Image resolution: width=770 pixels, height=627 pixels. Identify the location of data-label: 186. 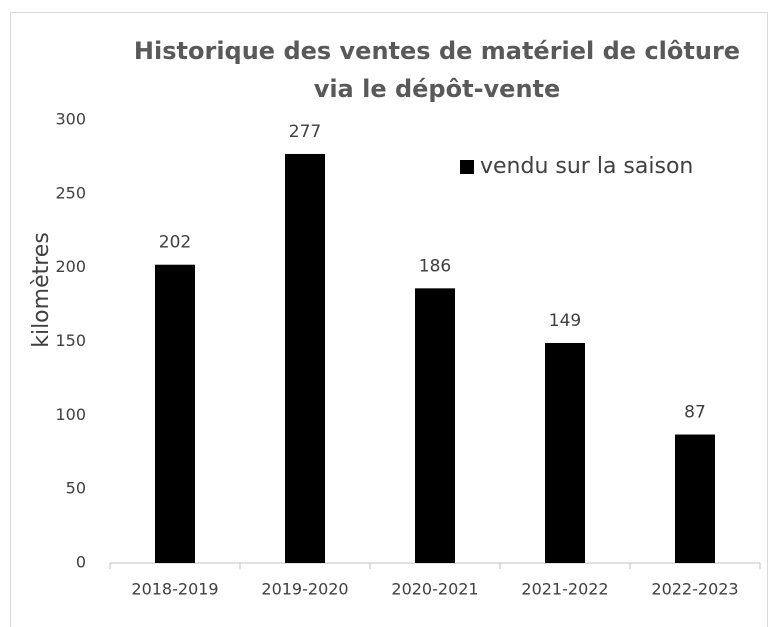
(435, 266).